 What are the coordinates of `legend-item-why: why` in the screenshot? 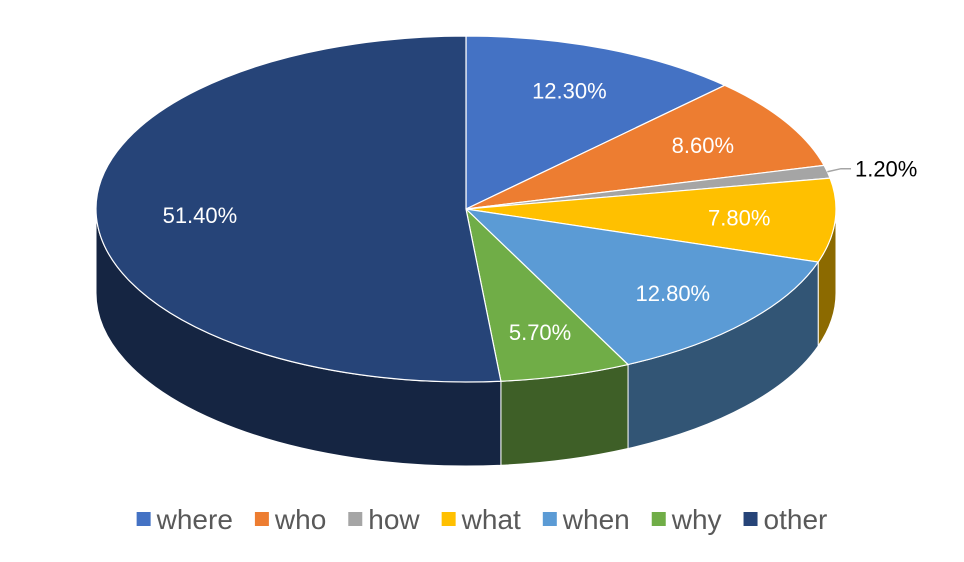 It's located at (686, 519).